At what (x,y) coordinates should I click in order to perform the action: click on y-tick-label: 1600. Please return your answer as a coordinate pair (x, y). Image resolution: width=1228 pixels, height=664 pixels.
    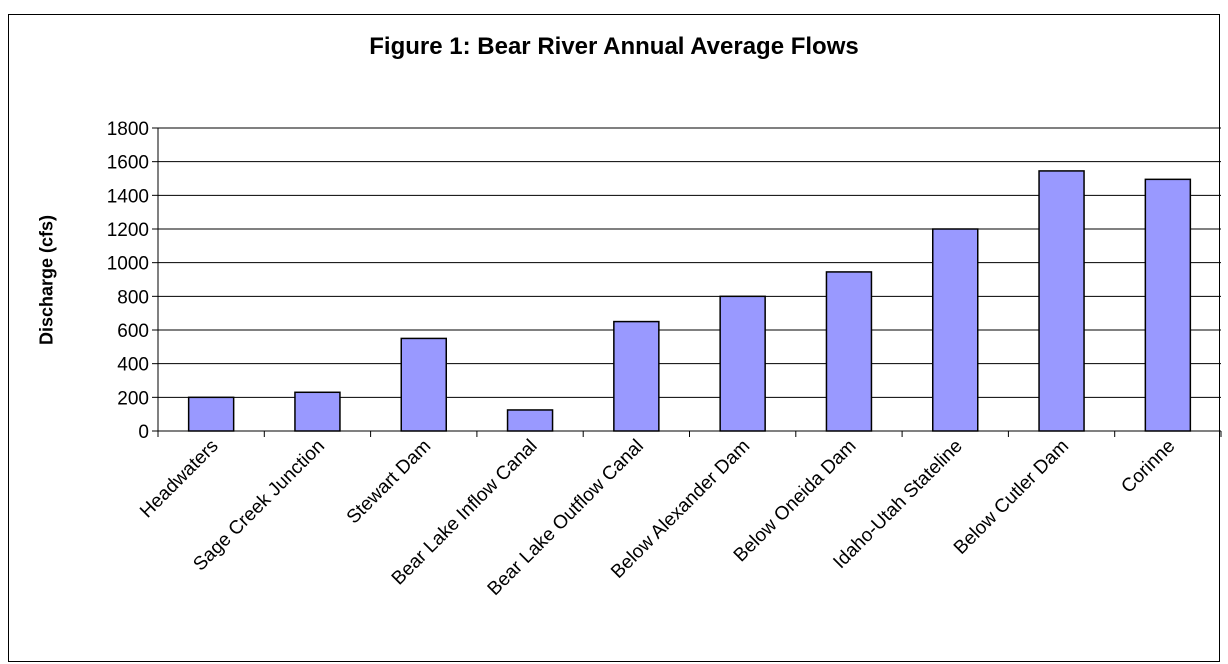
    Looking at the image, I should click on (128, 163).